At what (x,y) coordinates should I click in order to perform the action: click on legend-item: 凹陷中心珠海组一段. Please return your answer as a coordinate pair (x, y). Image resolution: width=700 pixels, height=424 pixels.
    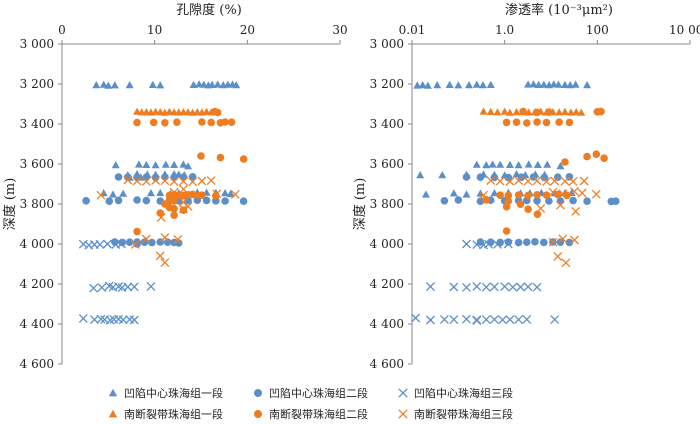
    Looking at the image, I should click on (165, 393).